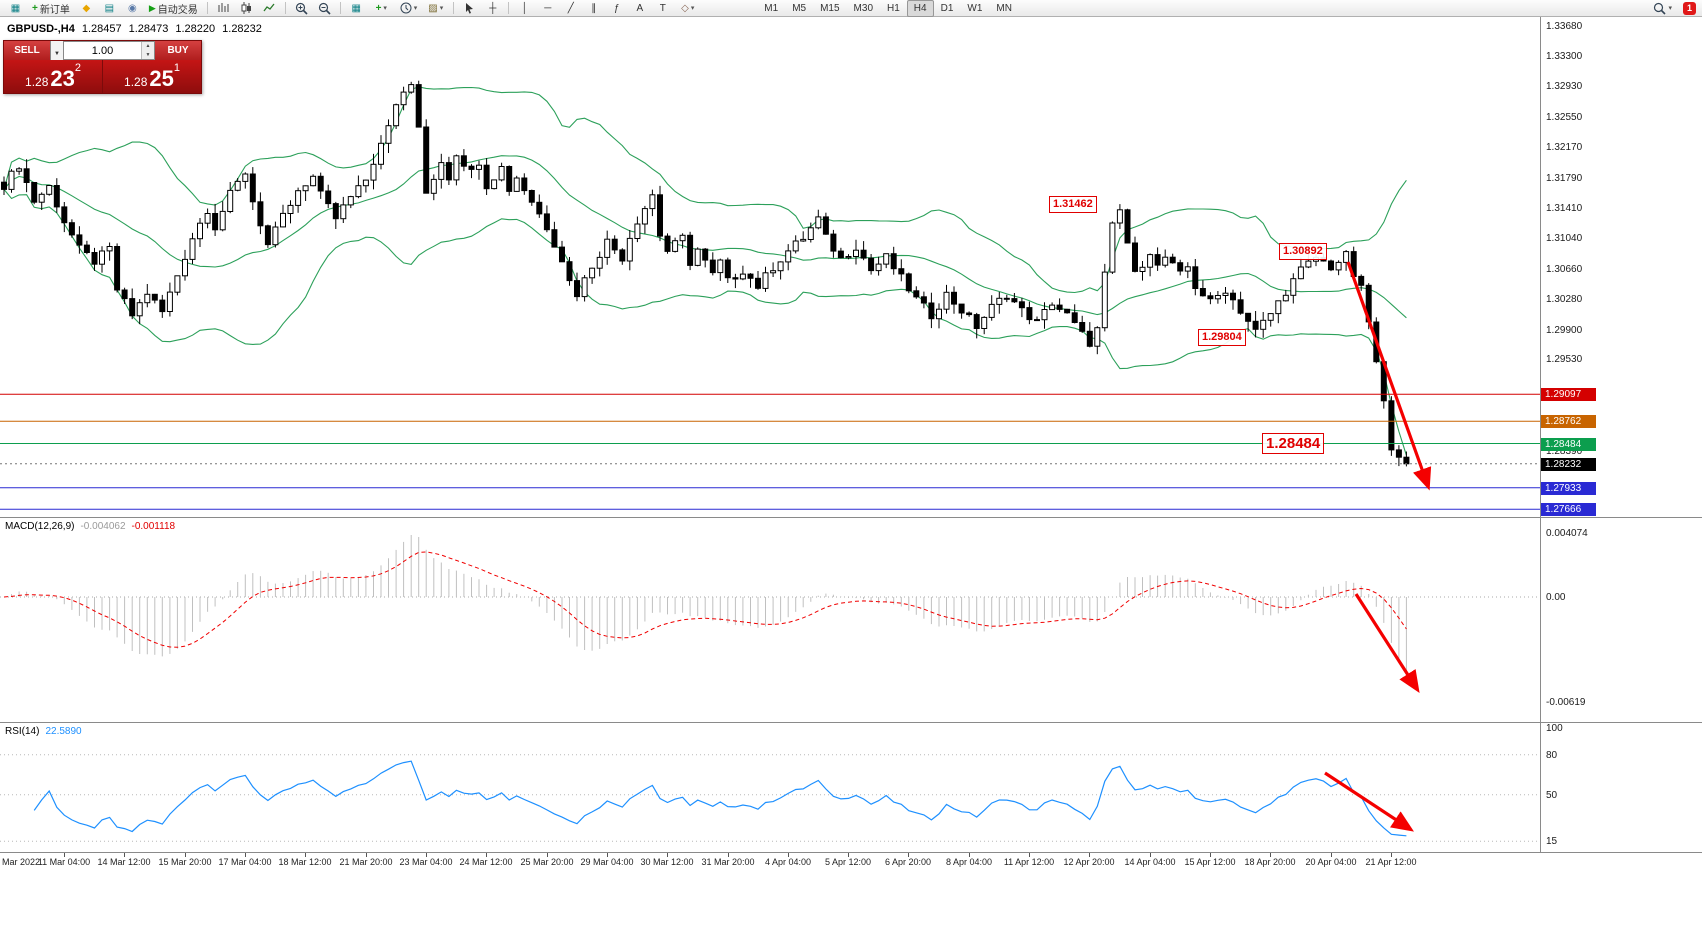 The image size is (1702, 938). Describe the element at coordinates (1564, 178) in the screenshot. I see `price-axis-label: 1.31790` at that location.